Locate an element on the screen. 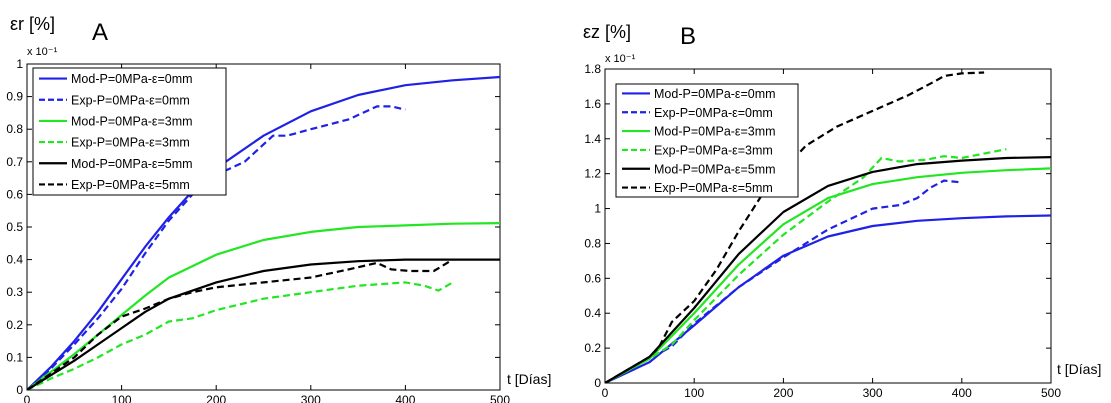 The height and width of the screenshot is (403, 1111). y-tick-label: 0.9 is located at coordinates (14, 97).